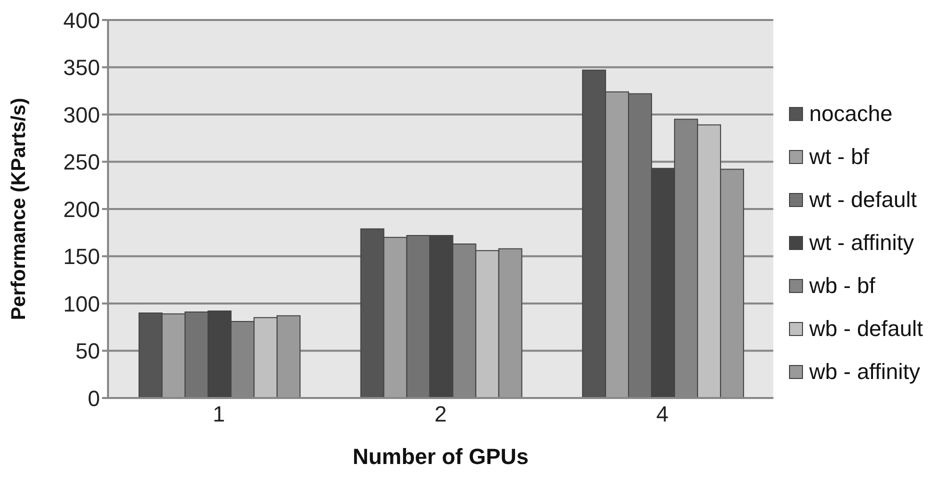 The width and height of the screenshot is (941, 483). Describe the element at coordinates (88, 351) in the screenshot. I see `y-tick-label: 50` at that location.